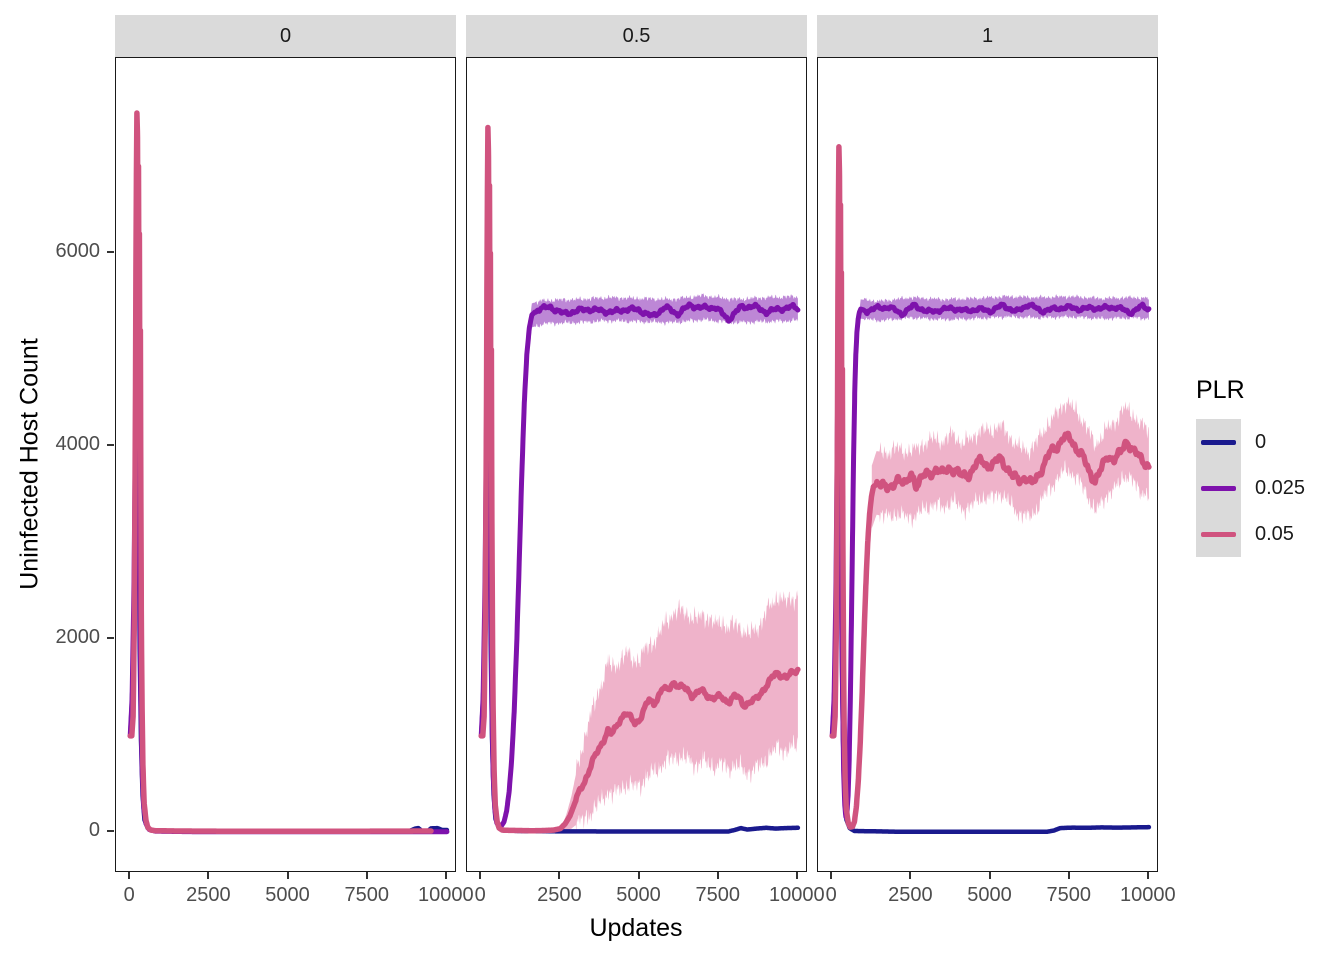  What do you see at coordinates (1220, 390) in the screenshot?
I see `legend-title: PLR` at bounding box center [1220, 390].